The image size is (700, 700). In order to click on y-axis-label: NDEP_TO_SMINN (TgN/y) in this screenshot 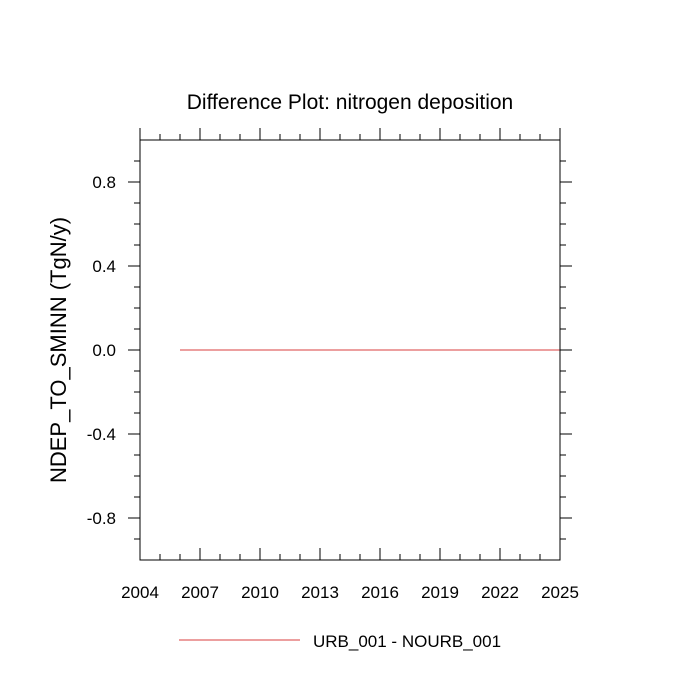, I will do `click(58, 350)`.